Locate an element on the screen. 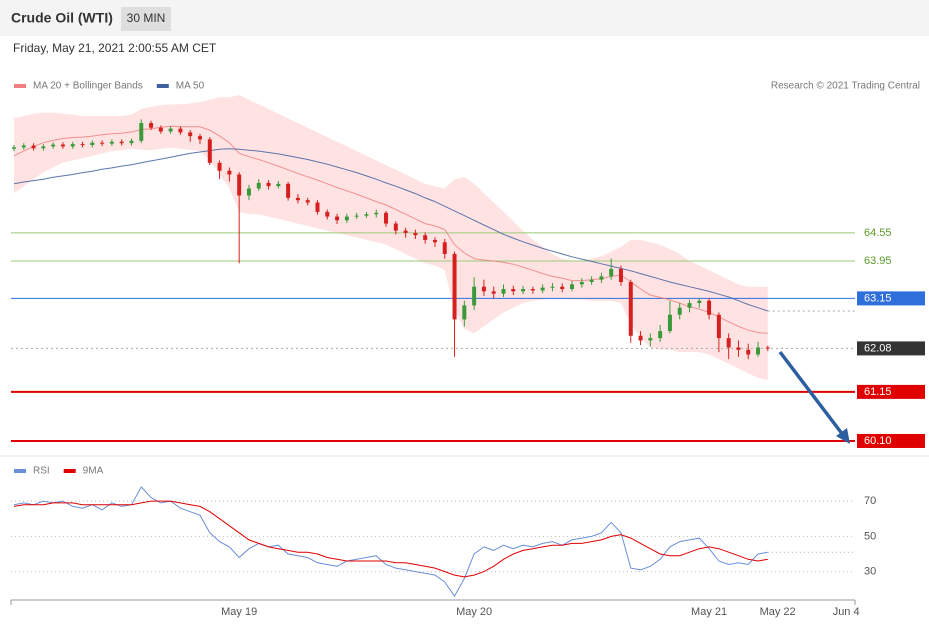  y-tick-label: 70 is located at coordinates (870, 501).